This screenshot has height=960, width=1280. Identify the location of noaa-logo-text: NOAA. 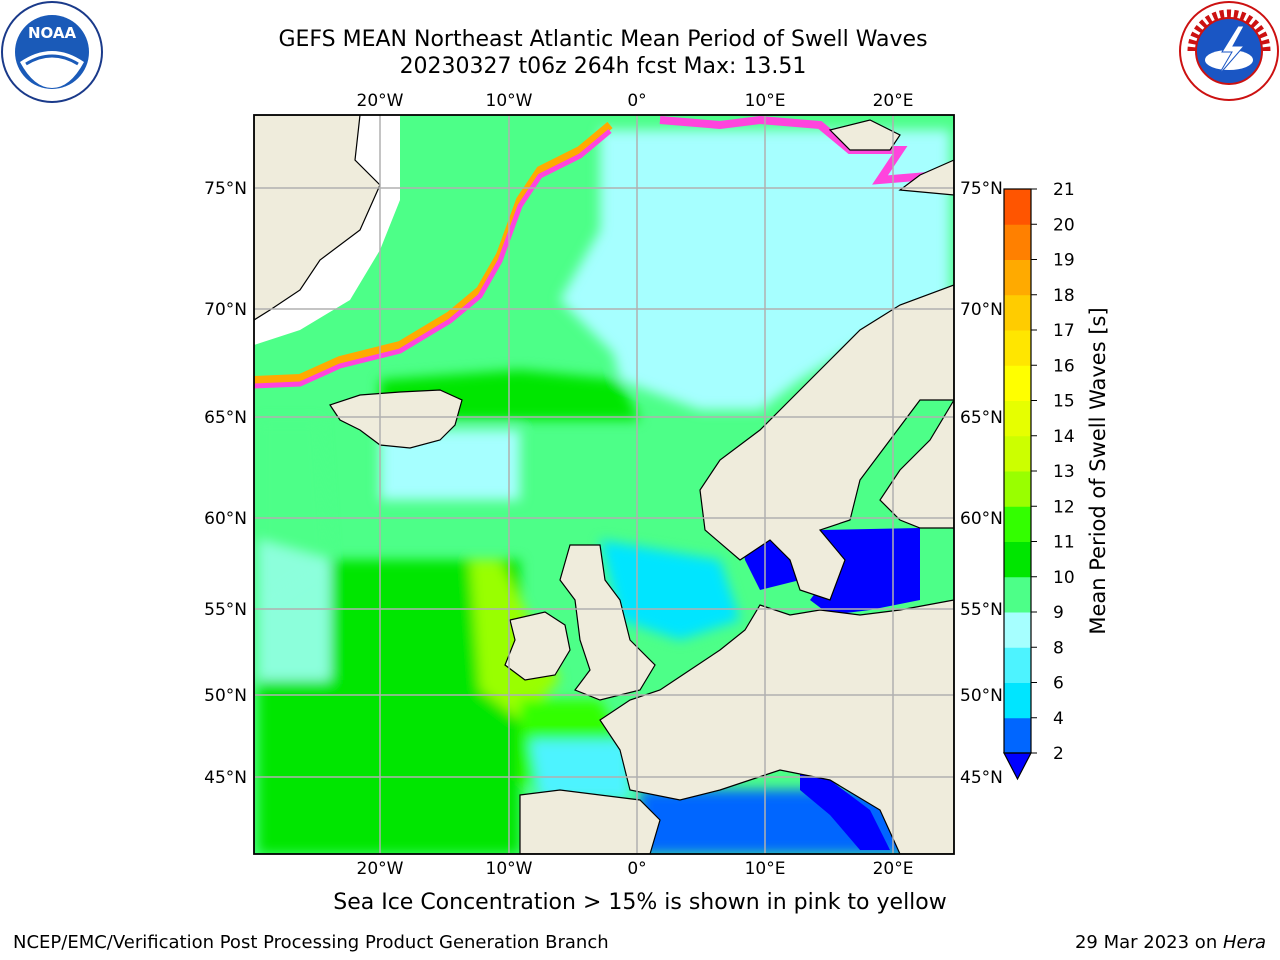
(52, 33).